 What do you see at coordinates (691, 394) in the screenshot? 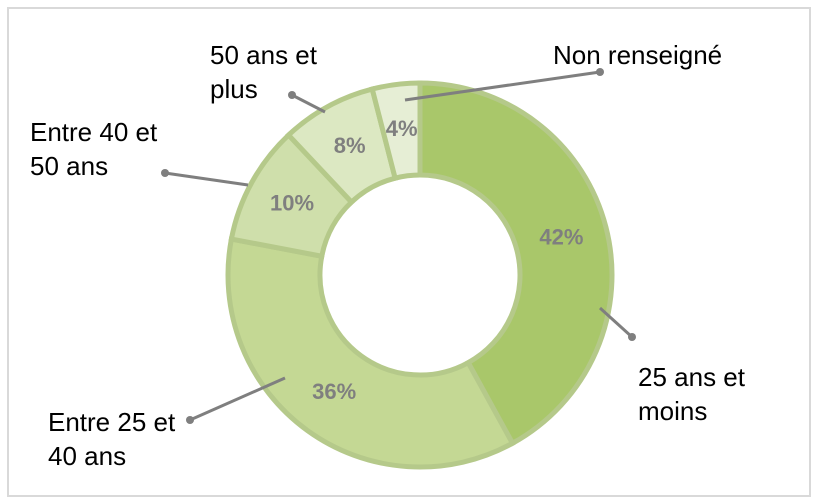
I see `category-label: 25 ans et moins` at bounding box center [691, 394].